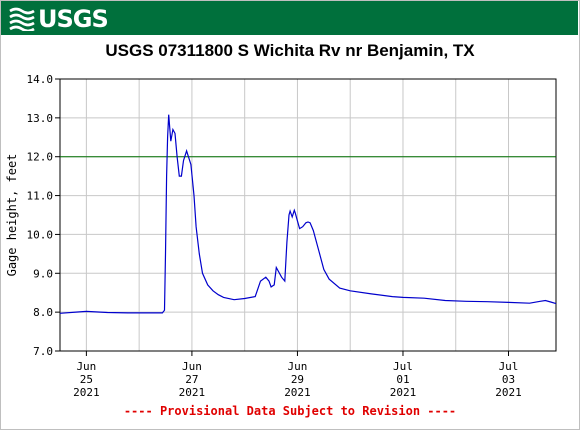 This screenshot has height=430, width=580. I want to click on y-tick-label: 9.0, so click(43, 273).